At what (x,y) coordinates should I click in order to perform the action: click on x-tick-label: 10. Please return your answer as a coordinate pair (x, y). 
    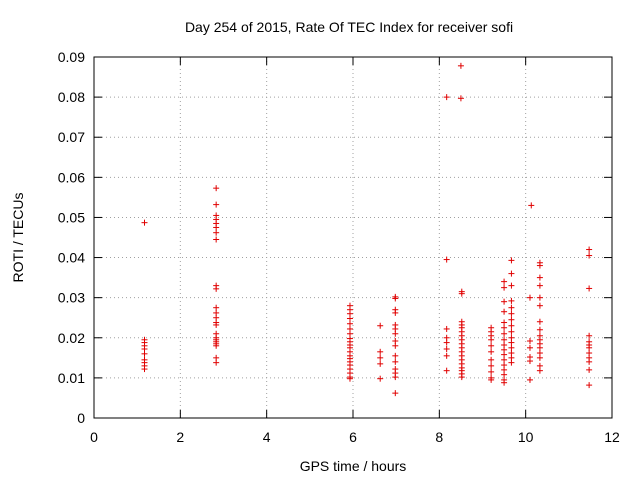
    Looking at the image, I should click on (526, 437).